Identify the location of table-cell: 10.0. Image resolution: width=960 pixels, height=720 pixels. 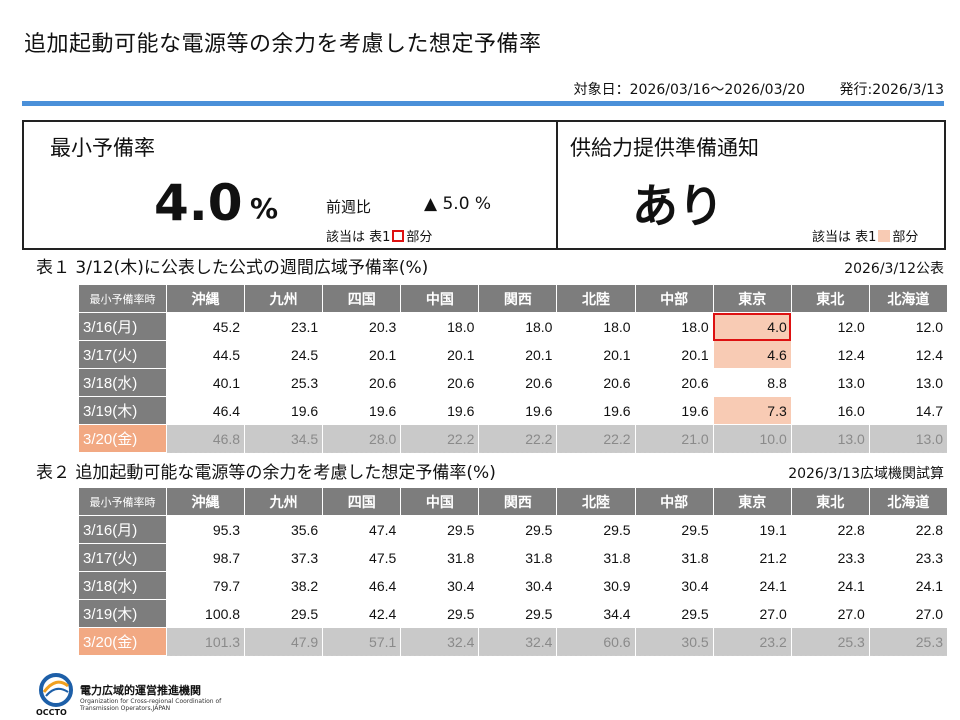
(752, 438).